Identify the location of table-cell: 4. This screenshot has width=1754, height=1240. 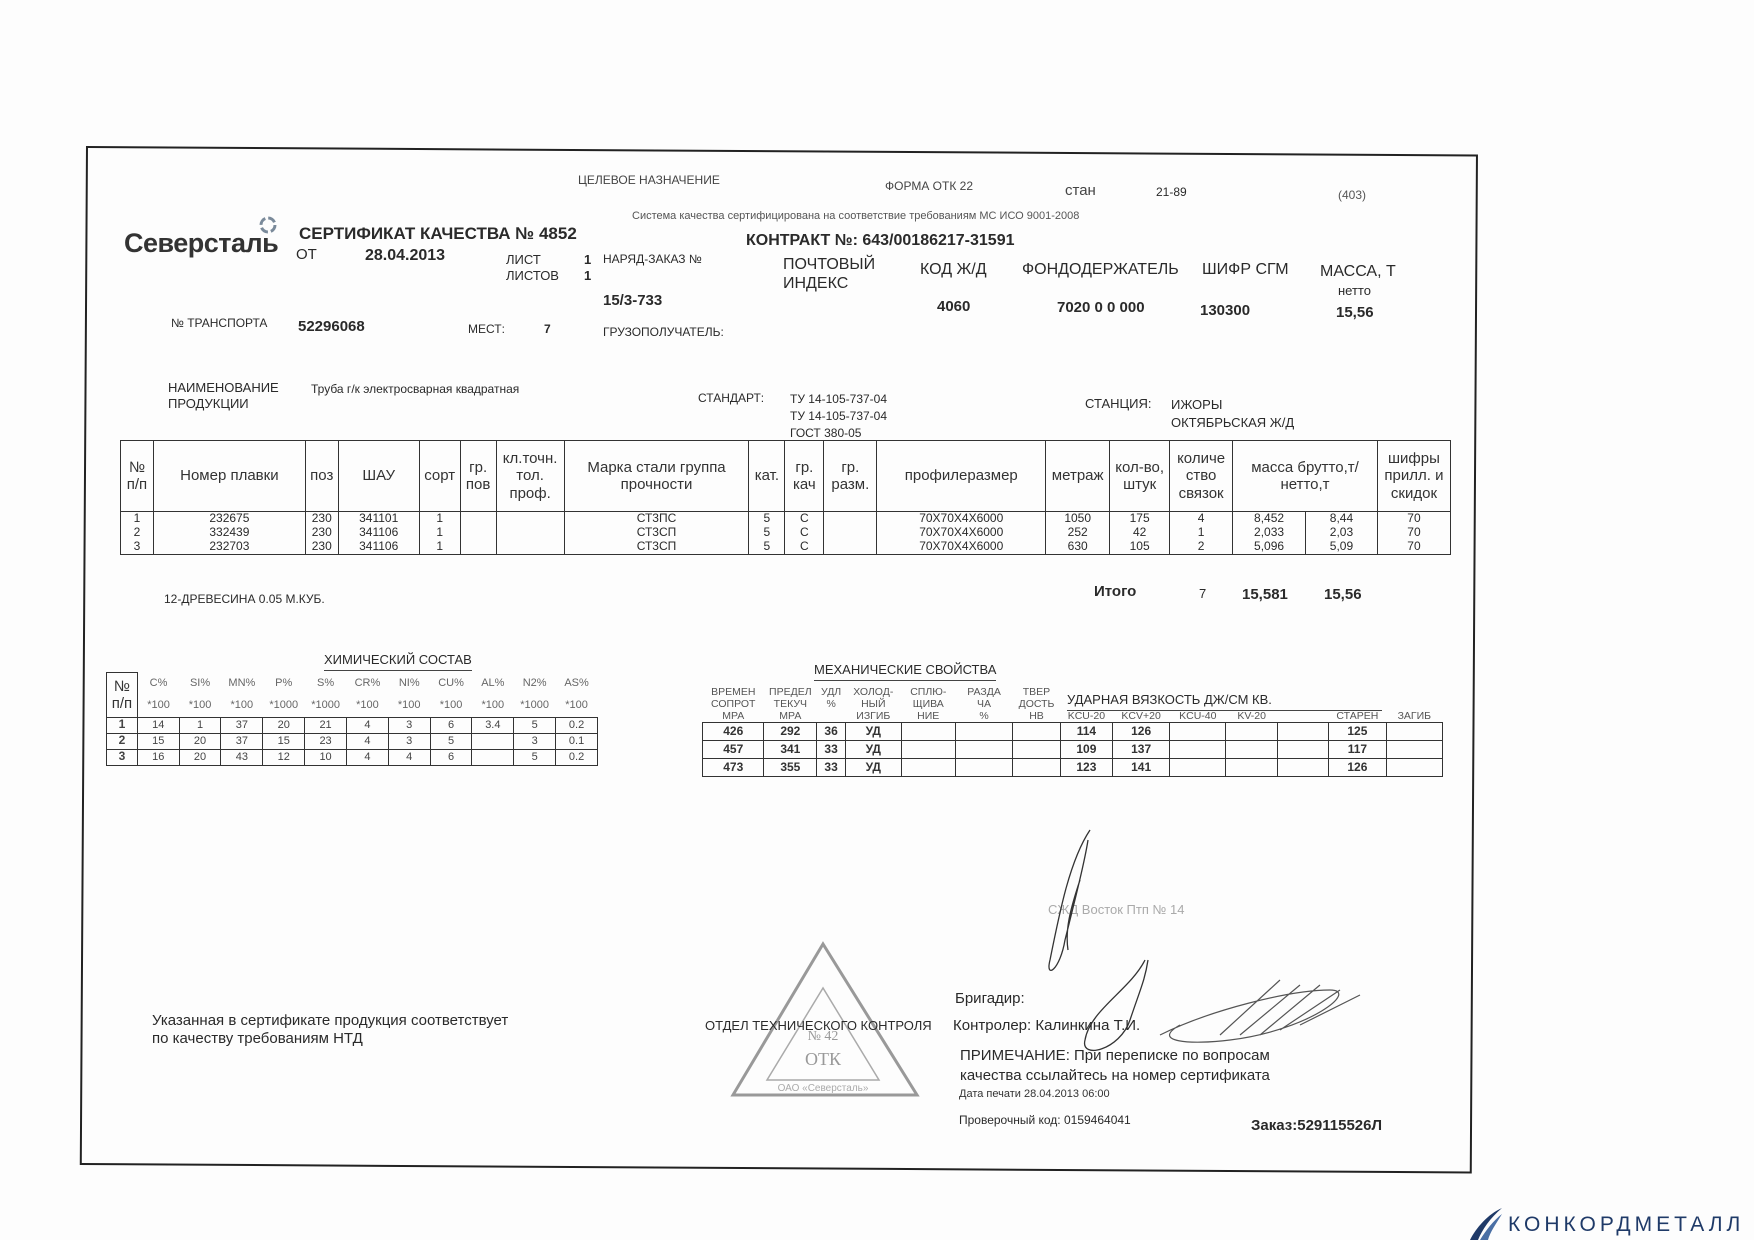
(1201, 518).